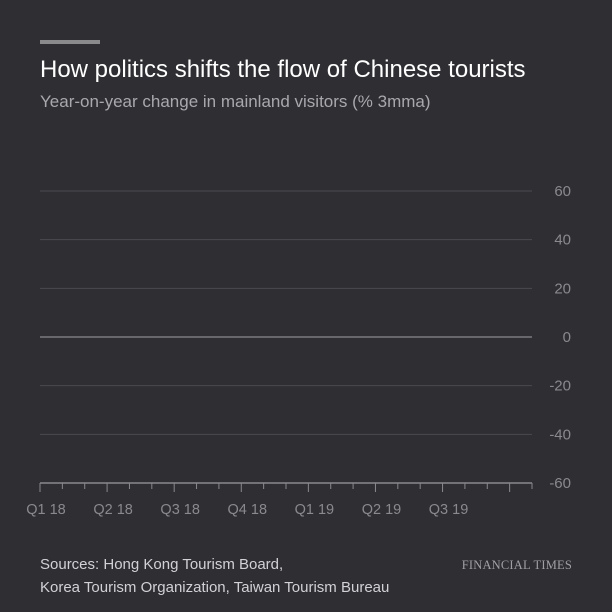 Image resolution: width=612 pixels, height=612 pixels. What do you see at coordinates (180, 510) in the screenshot?
I see `x-tick-label: Q3 18` at bounding box center [180, 510].